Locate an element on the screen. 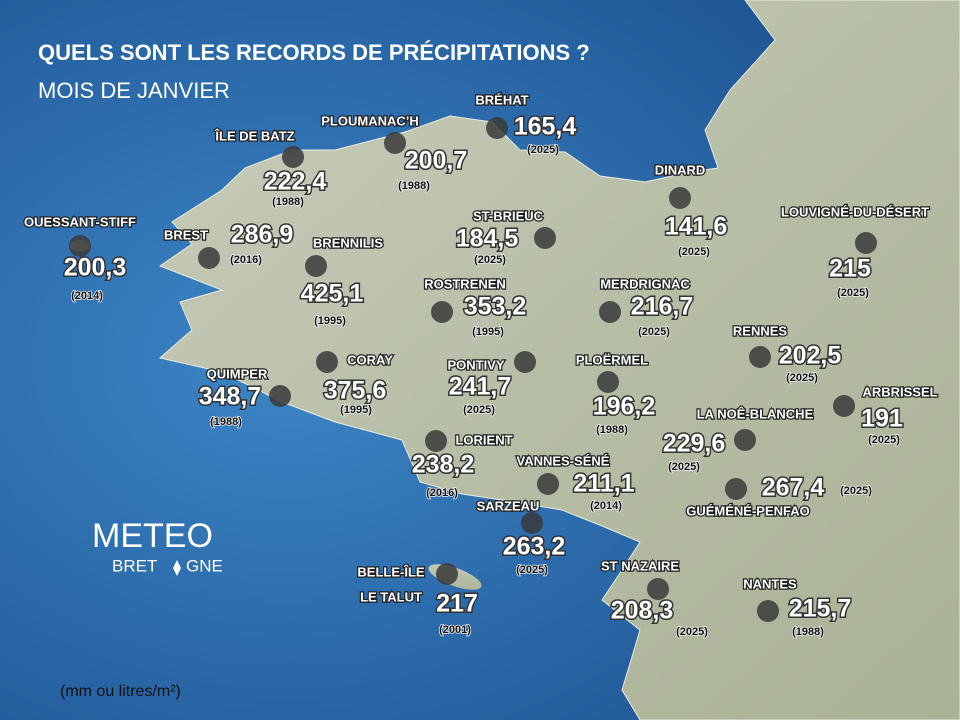 This screenshot has height=720, width=960. station-value: 353,2 is located at coordinates (495, 307).